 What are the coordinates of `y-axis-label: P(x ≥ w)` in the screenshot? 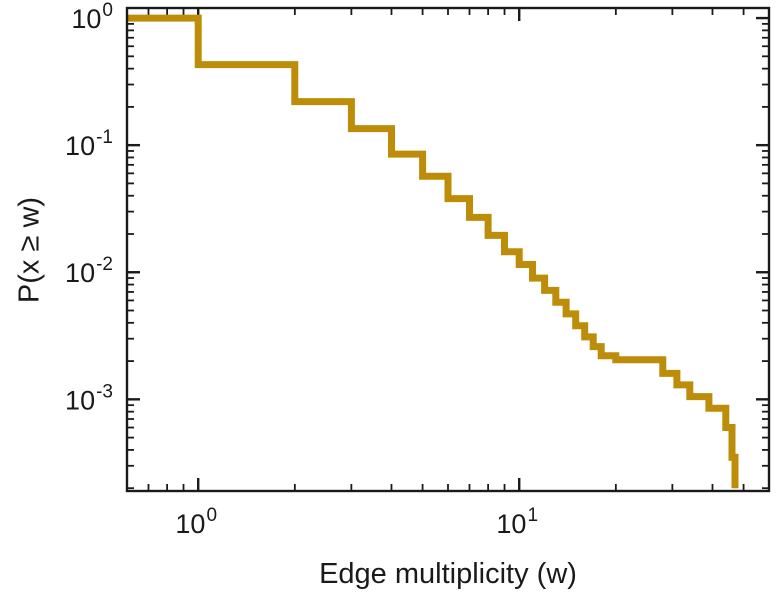 It's located at (29, 250).